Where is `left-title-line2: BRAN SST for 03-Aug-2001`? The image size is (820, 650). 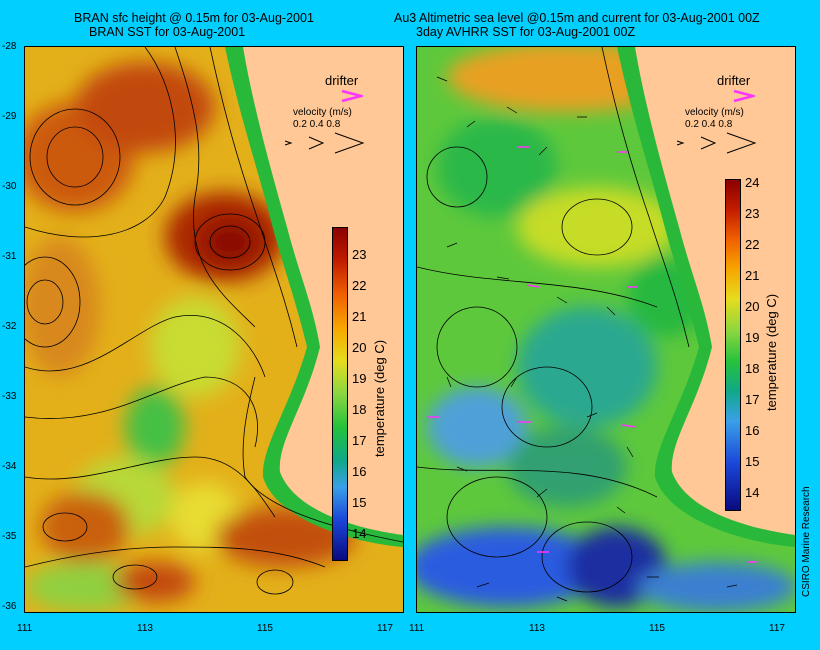 left-title-line2: BRAN SST for 03-Aug-2001 is located at coordinates (167, 32).